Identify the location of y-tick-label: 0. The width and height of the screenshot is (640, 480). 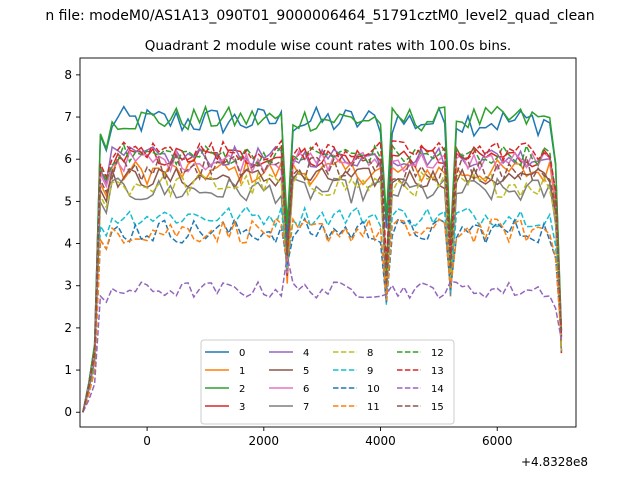
(68, 412).